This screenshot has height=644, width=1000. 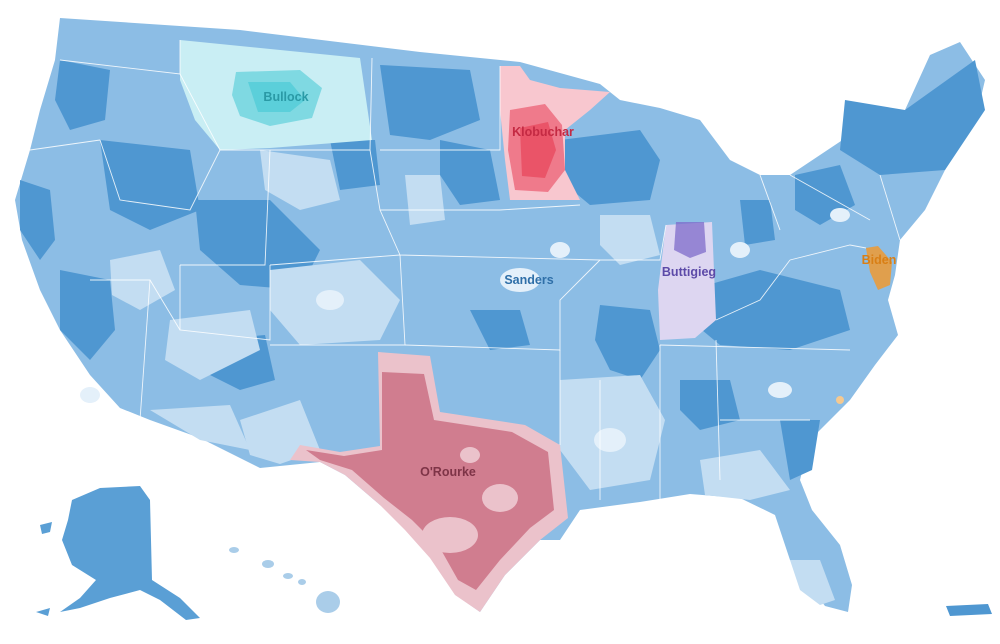 What do you see at coordinates (969, 610) in the screenshot?
I see `puerto-rico-shape` at bounding box center [969, 610].